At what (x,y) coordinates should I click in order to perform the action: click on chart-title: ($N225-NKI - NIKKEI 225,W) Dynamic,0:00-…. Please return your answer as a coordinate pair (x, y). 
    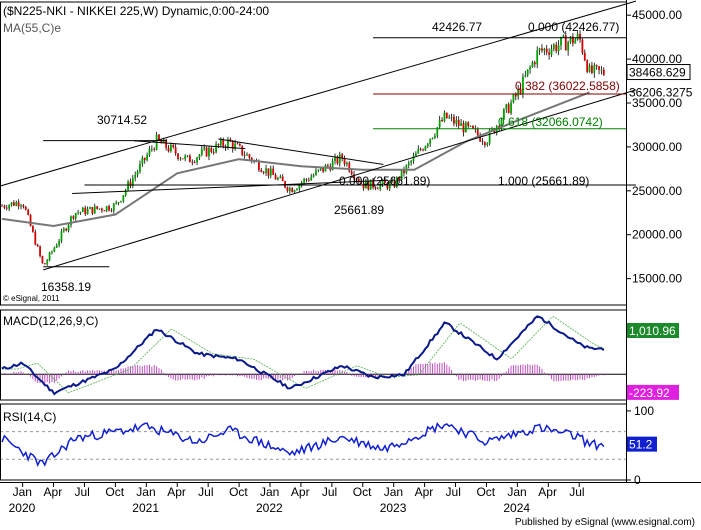
    Looking at the image, I should click on (136, 11).